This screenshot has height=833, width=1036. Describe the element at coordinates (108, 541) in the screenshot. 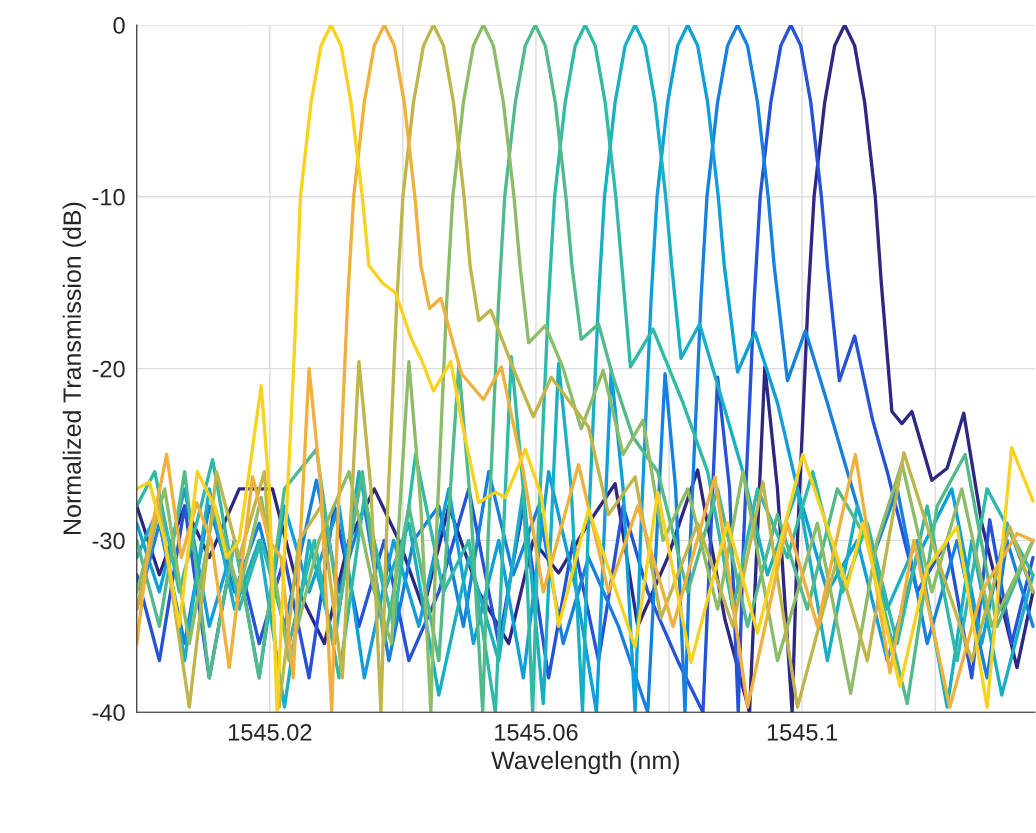

I see `y-tick-label: -30` at that location.